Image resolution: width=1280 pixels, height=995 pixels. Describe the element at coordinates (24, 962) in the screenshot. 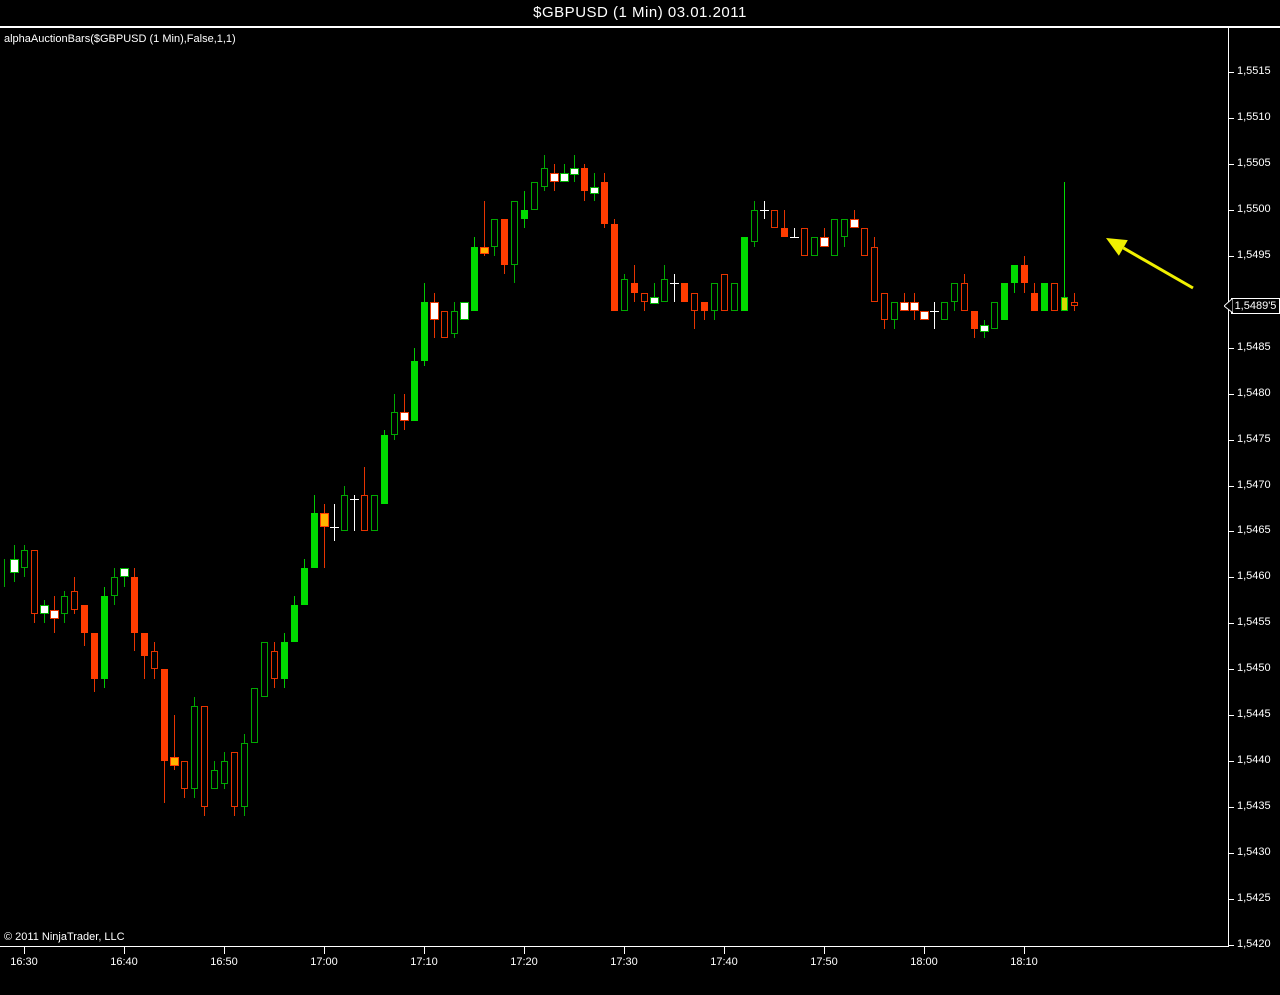

I see `time-tick-label: 16:30` at that location.